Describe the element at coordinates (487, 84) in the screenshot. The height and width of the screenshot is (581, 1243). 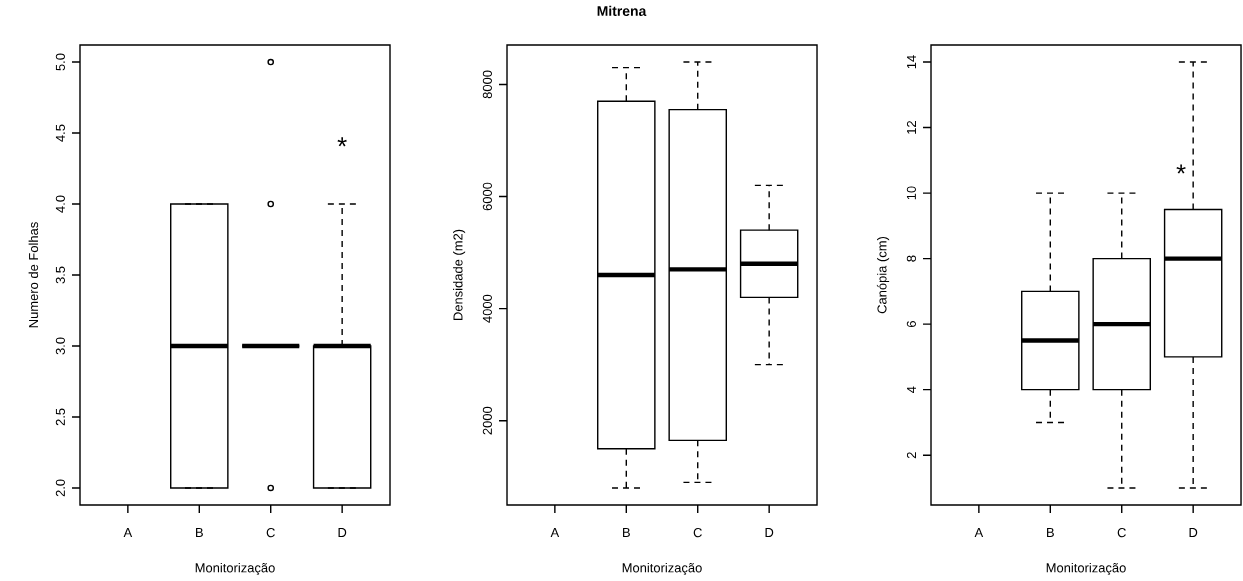
I see `y-tick-label: 8000` at that location.